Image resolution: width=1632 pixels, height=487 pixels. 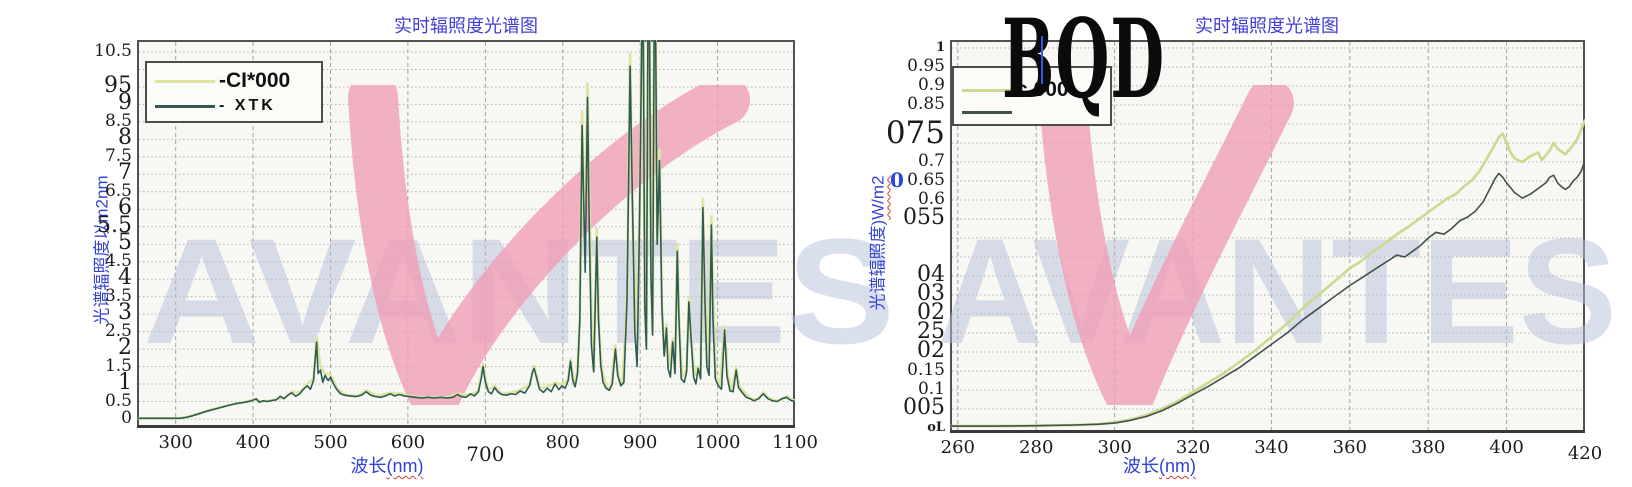 What do you see at coordinates (330, 442) in the screenshot?
I see `x-tick-label: 500` at bounding box center [330, 442].